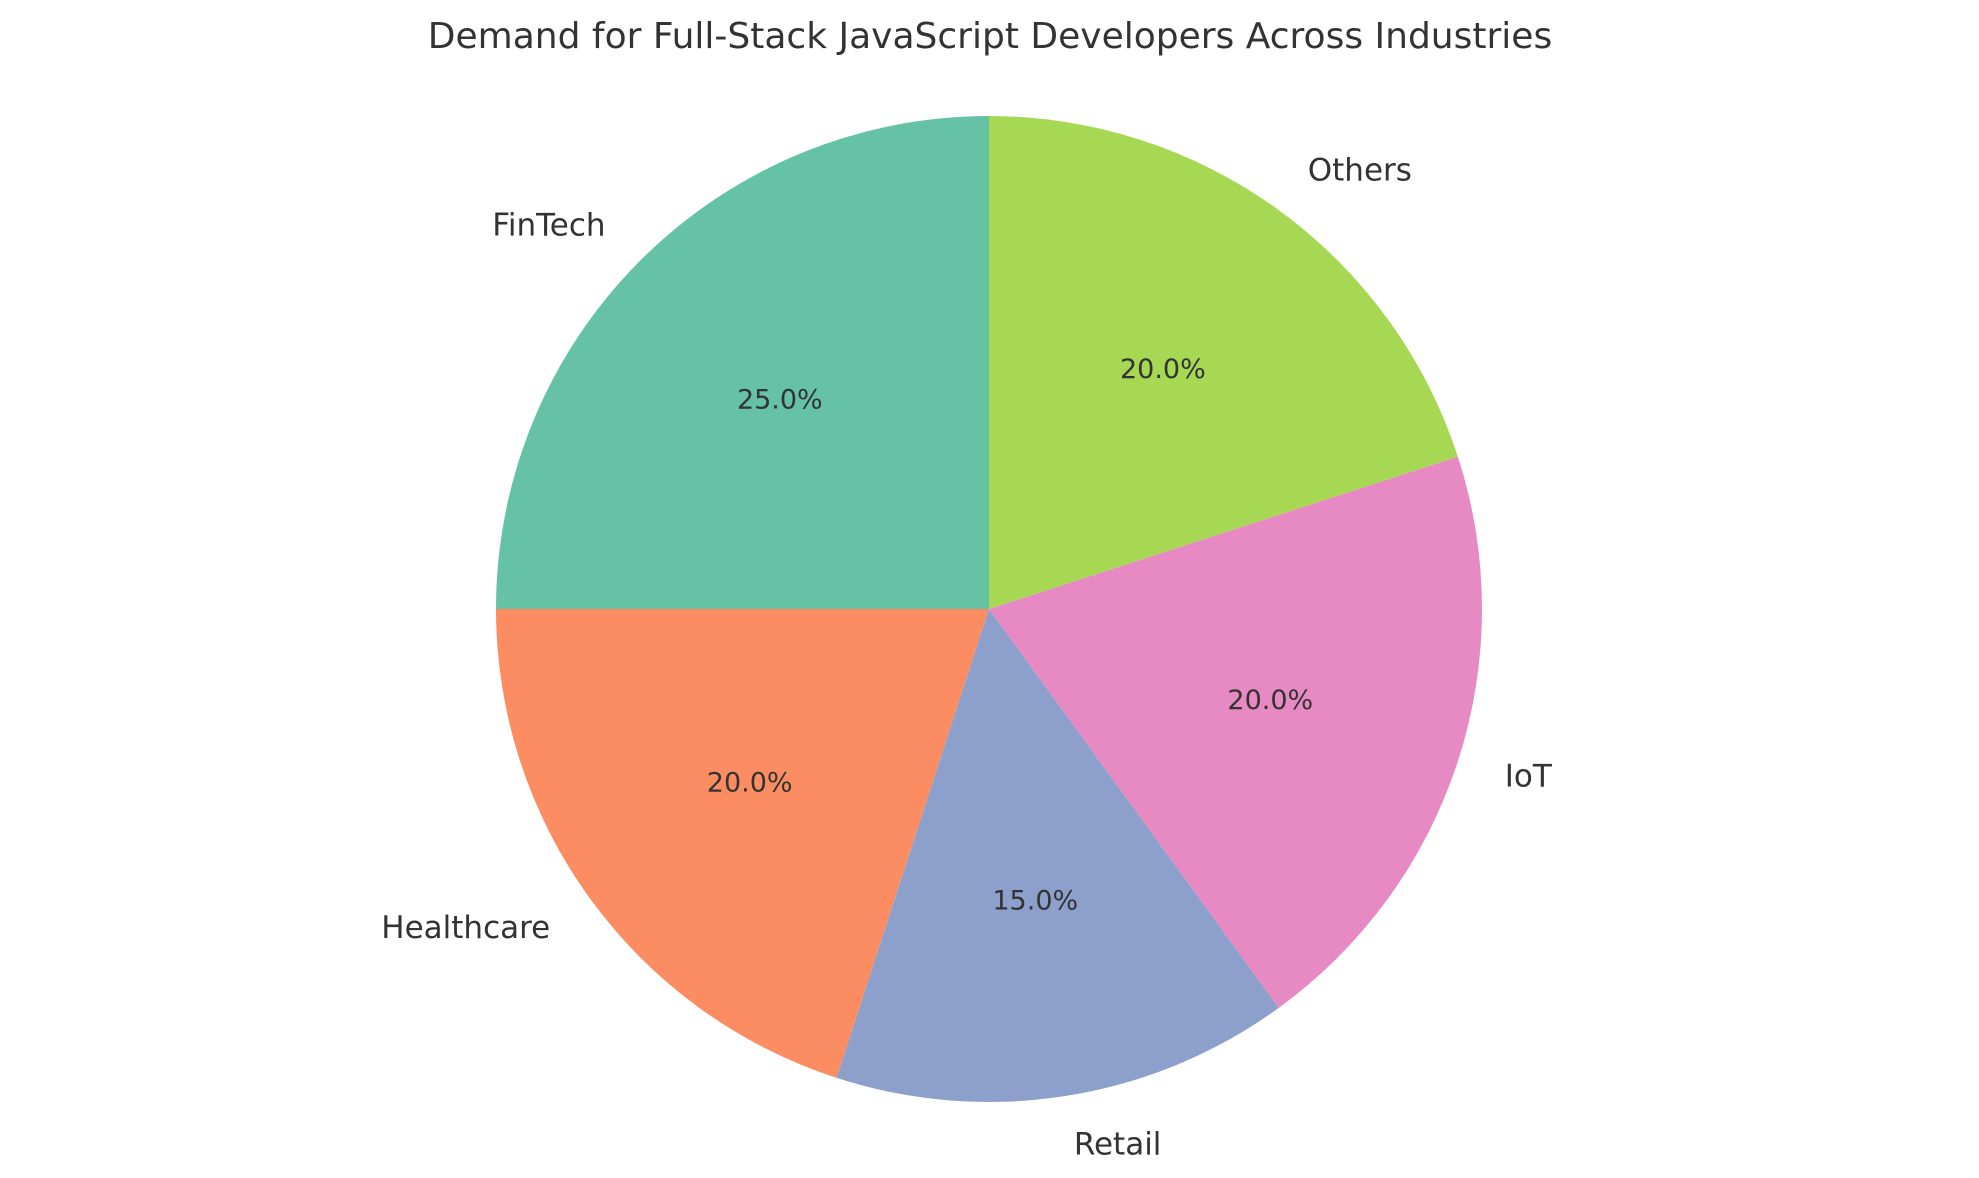  I want to click on slice-percent-fintech: 25.0%, so click(780, 399).